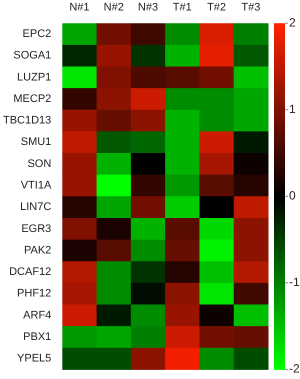 This screenshot has width=300, height=379. What do you see at coordinates (36, 142) in the screenshot?
I see `y-tick-label: SMU1` at bounding box center [36, 142].